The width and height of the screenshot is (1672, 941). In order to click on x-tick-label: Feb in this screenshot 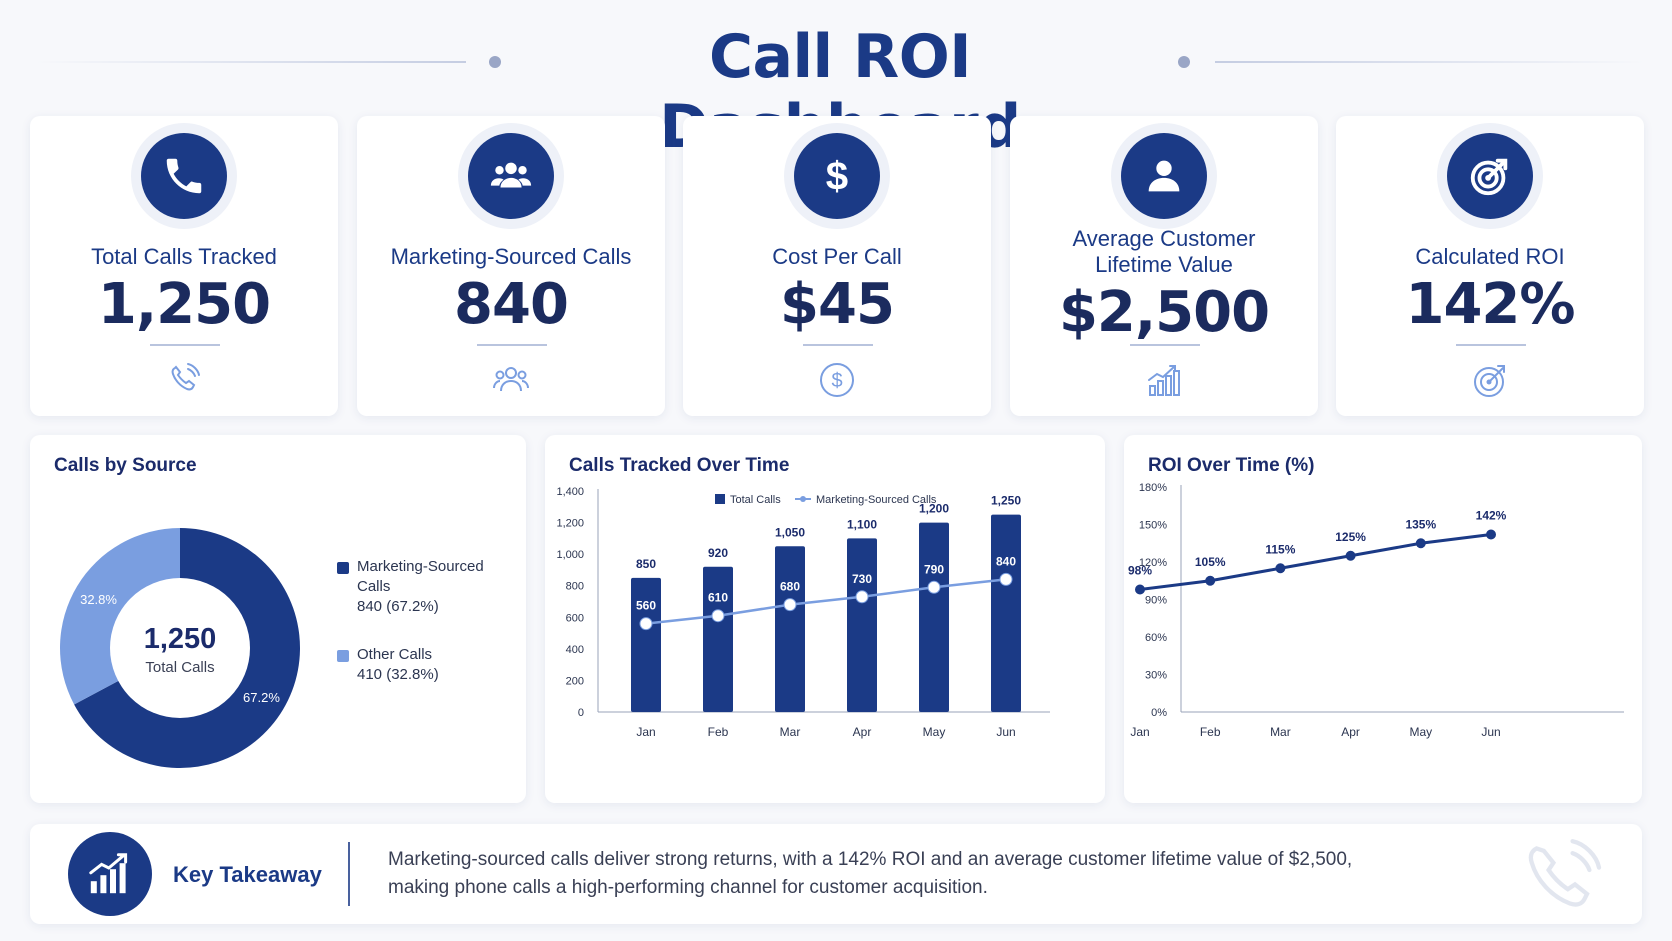, I will do `click(718, 732)`.